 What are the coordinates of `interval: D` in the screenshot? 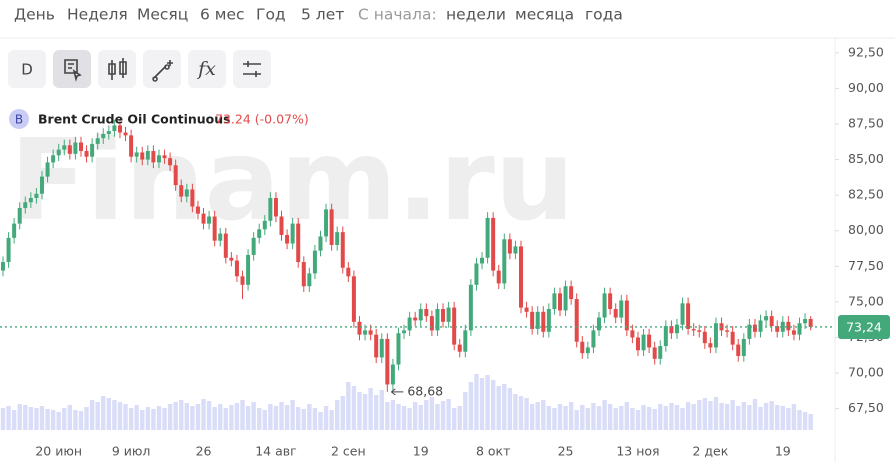 It's located at (27, 70).